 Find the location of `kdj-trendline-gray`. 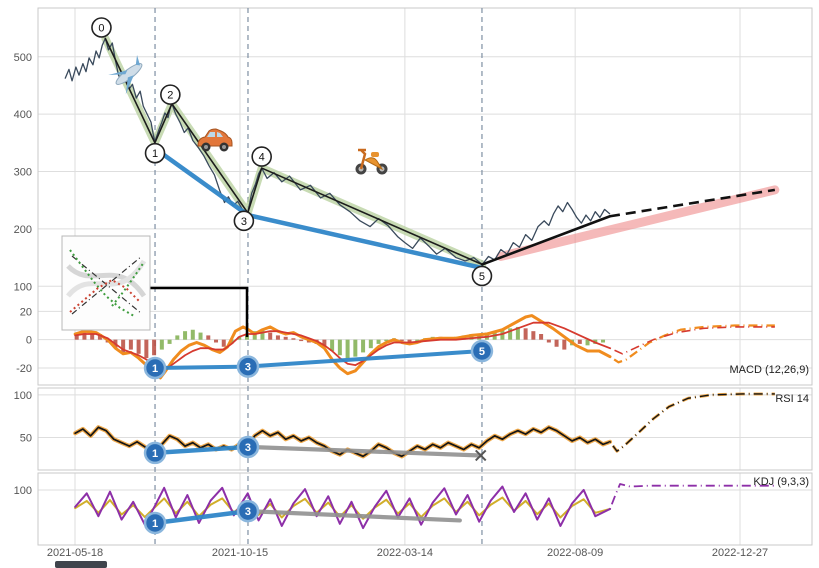

kdj-trendline-gray is located at coordinates (353, 516).